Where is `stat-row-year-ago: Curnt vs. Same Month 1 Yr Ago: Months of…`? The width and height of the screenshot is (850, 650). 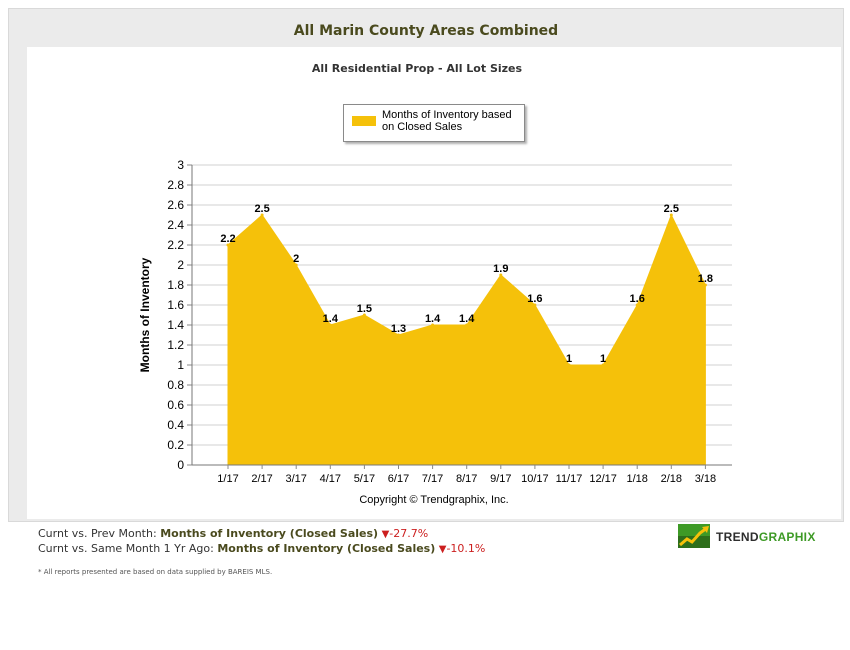
stat-row-year-ago: Curnt vs. Same Month 1 Yr Ago: Months of… is located at coordinates (261, 548).